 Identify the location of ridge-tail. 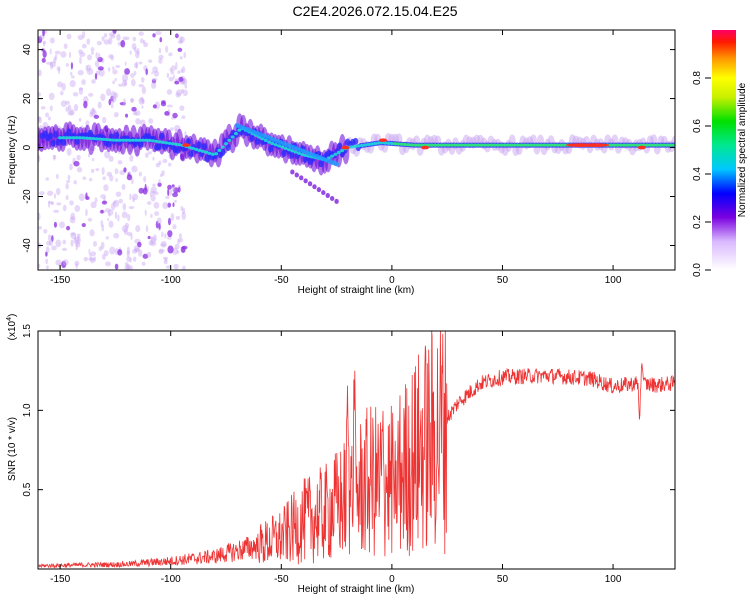
(314, 187).